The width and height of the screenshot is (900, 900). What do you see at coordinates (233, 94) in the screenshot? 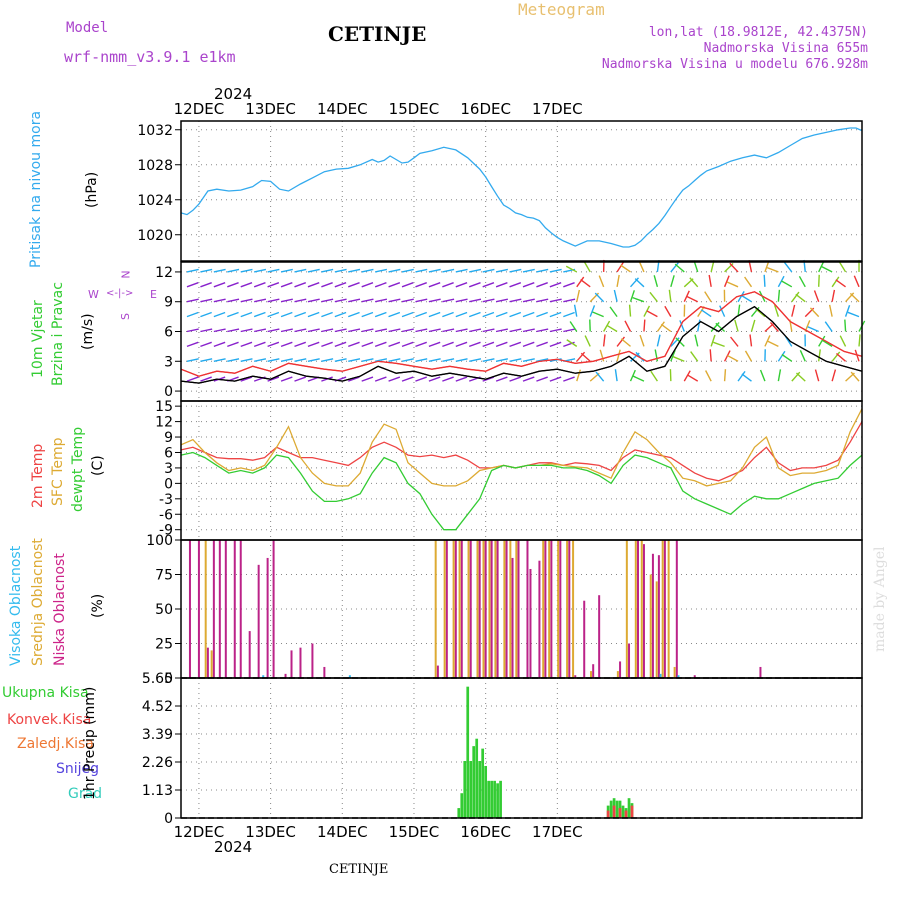
I see `top-year: 2024` at bounding box center [233, 94].